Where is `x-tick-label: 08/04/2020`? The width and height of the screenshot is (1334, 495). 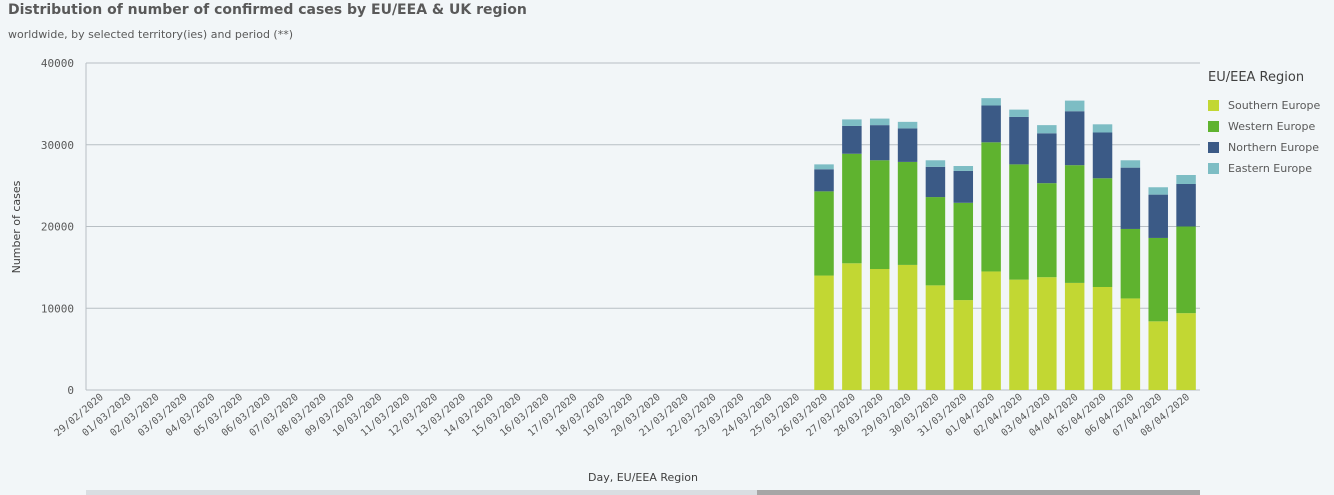
x-tick-label: 08/04/2020 is located at coordinates (1165, 415).